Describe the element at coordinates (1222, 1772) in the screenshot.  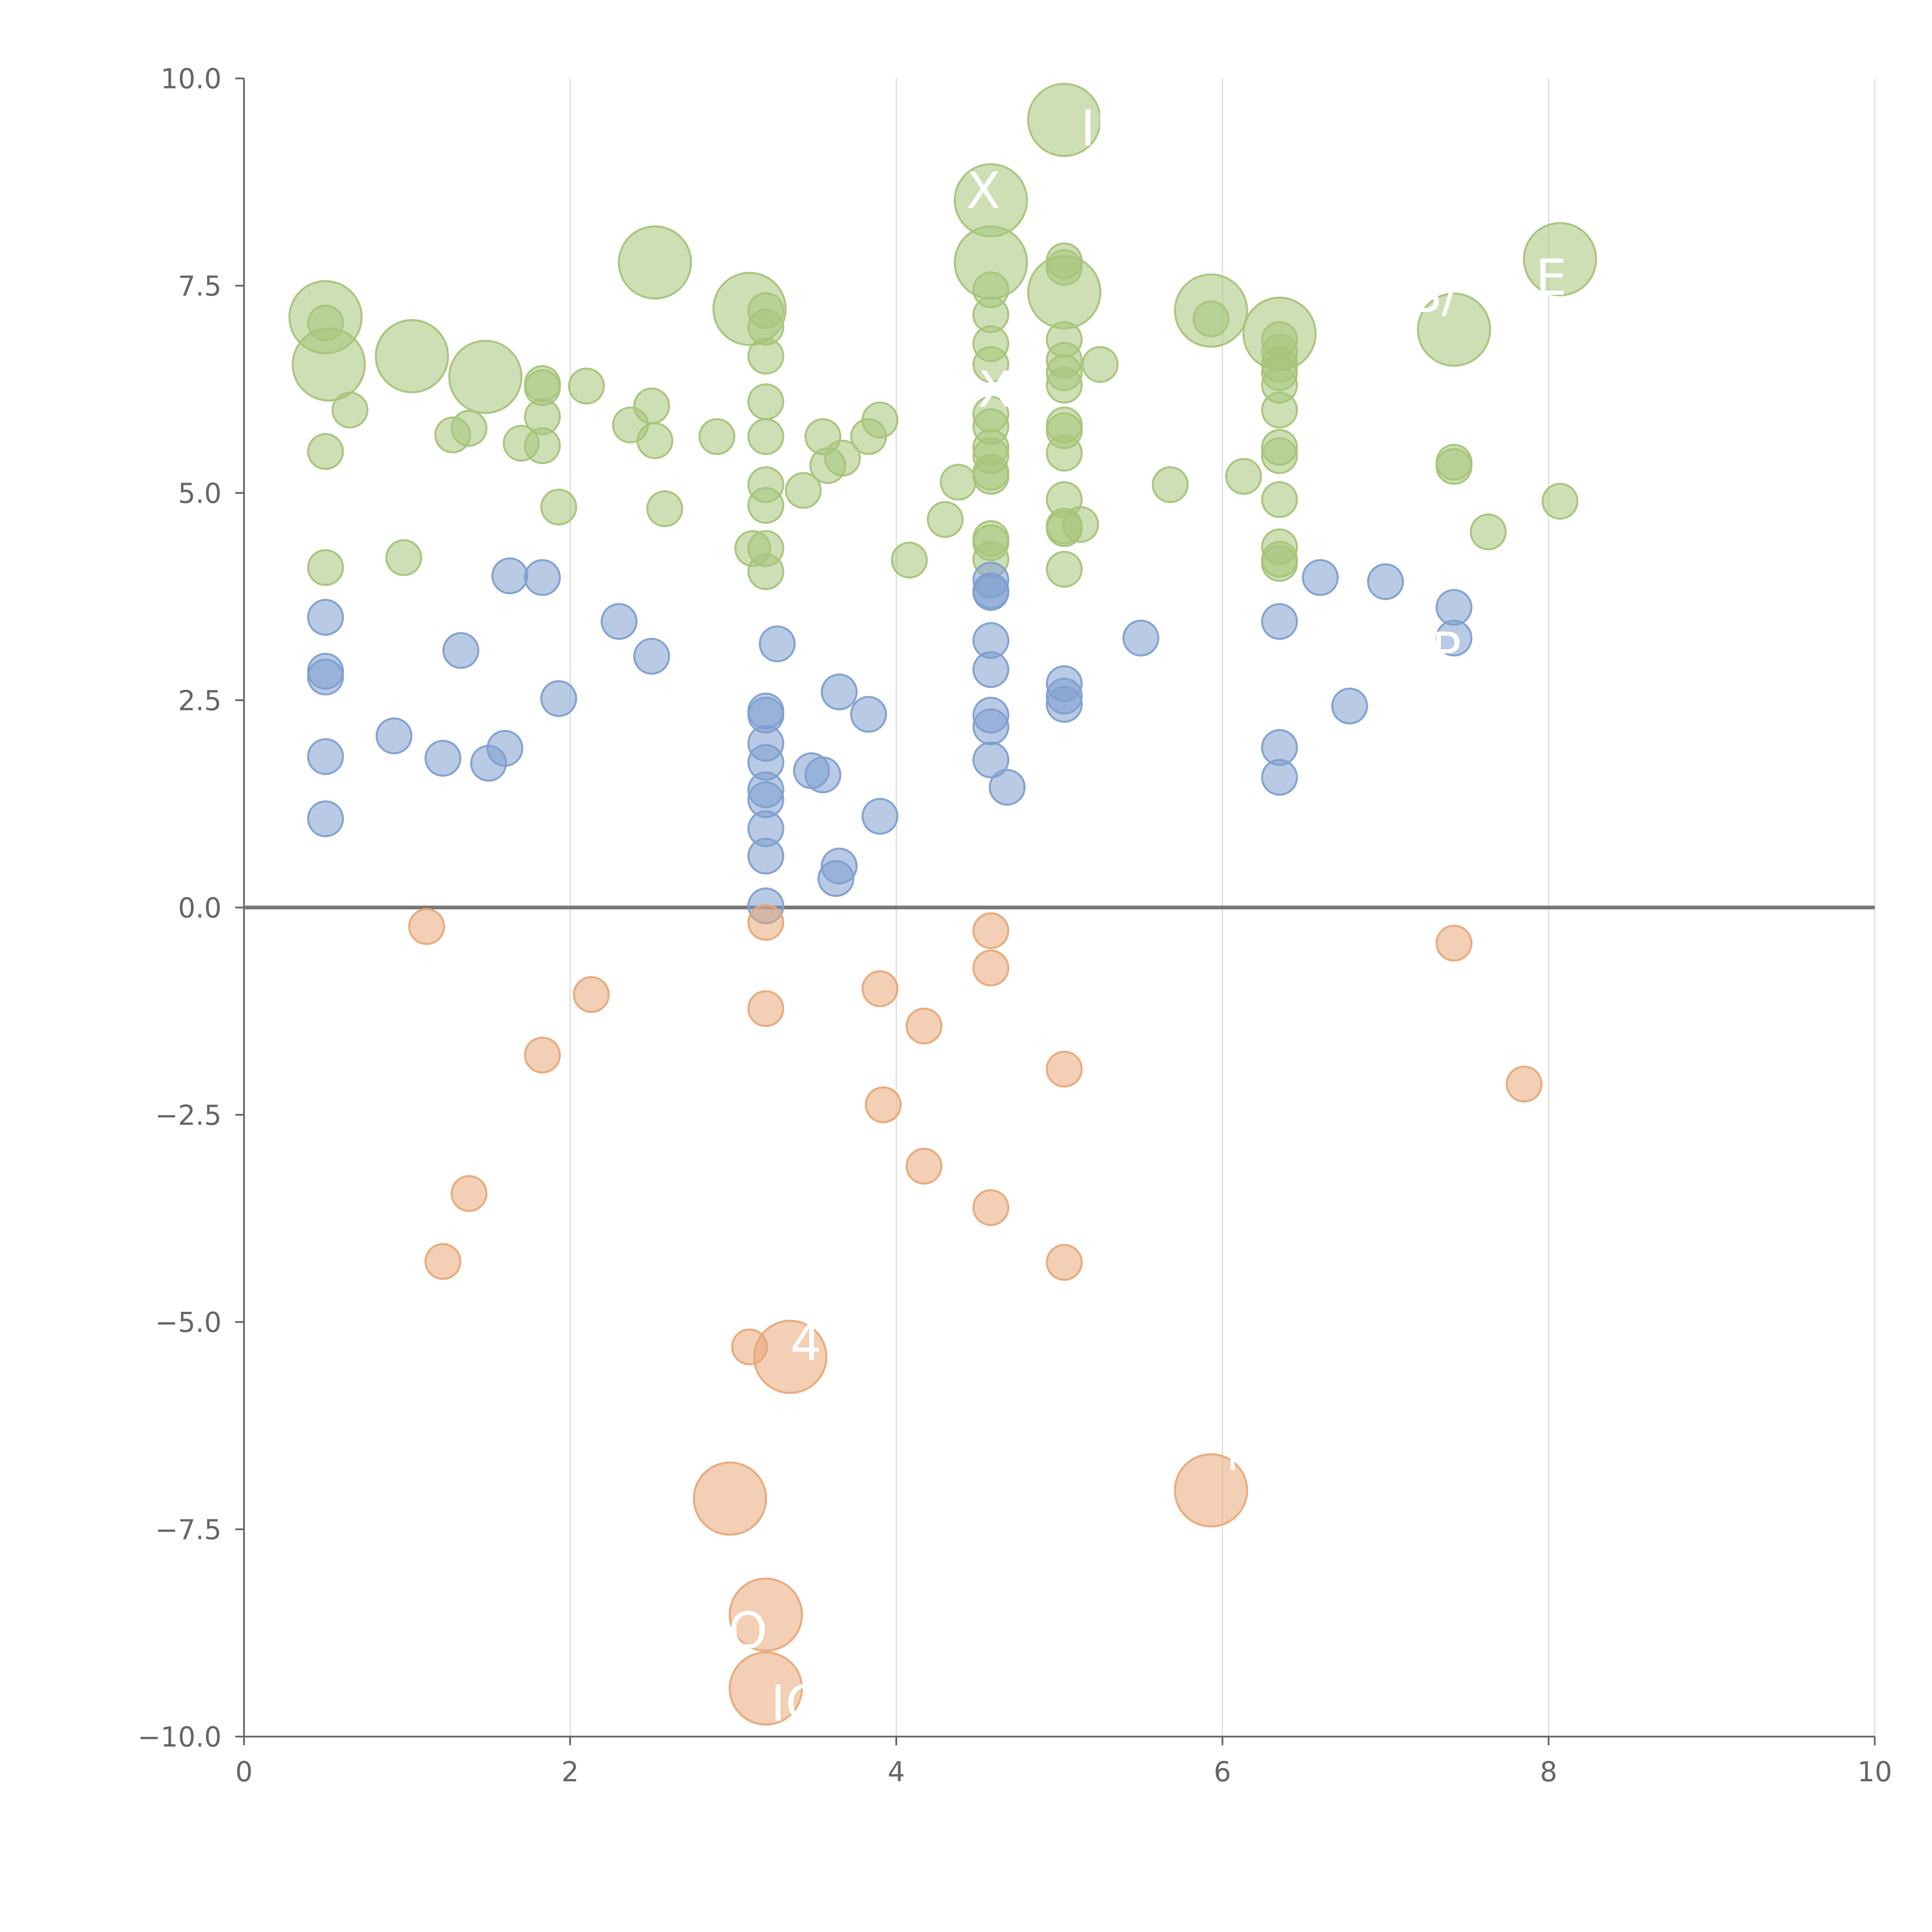
I see `x-tick-label: 6` at that location.